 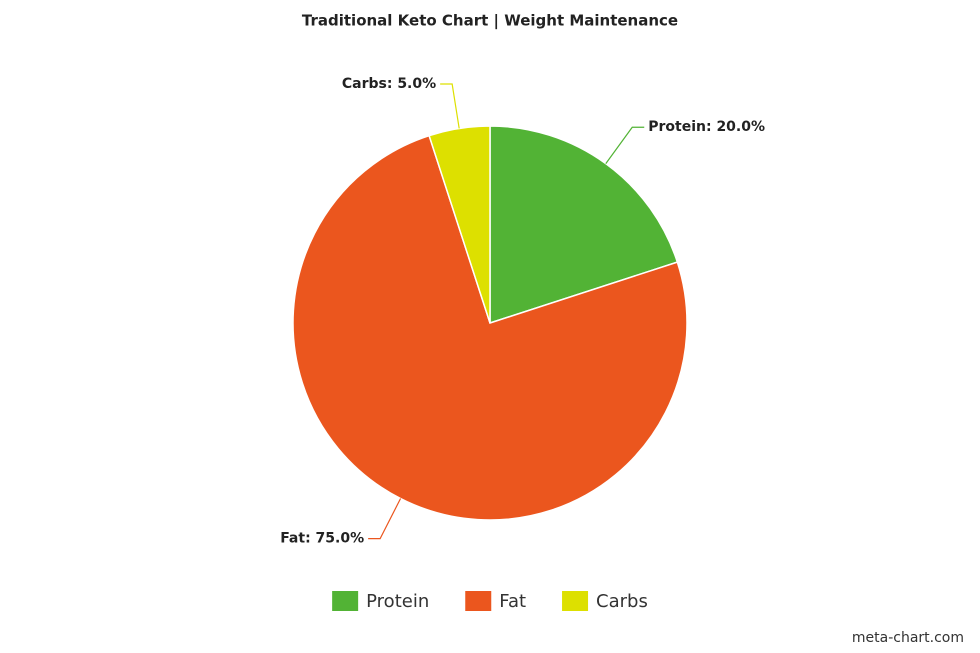 I want to click on legend-text: Carbs, so click(x=622, y=601).